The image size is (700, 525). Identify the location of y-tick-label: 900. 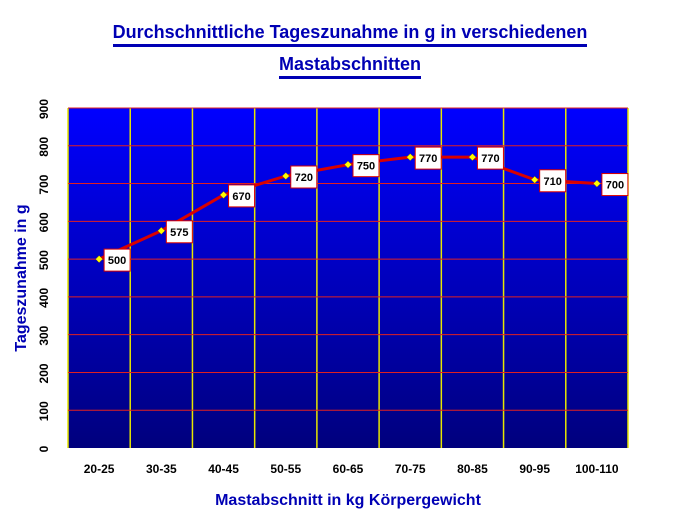
(44, 109).